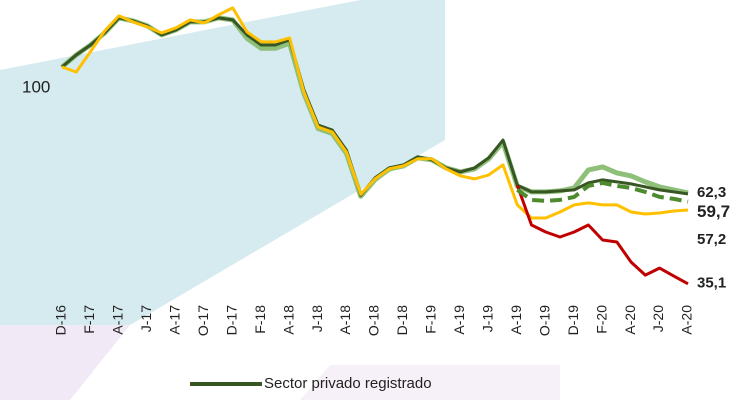  What do you see at coordinates (658, 318) in the screenshot?
I see `x-tick-label: J-20` at bounding box center [658, 318].